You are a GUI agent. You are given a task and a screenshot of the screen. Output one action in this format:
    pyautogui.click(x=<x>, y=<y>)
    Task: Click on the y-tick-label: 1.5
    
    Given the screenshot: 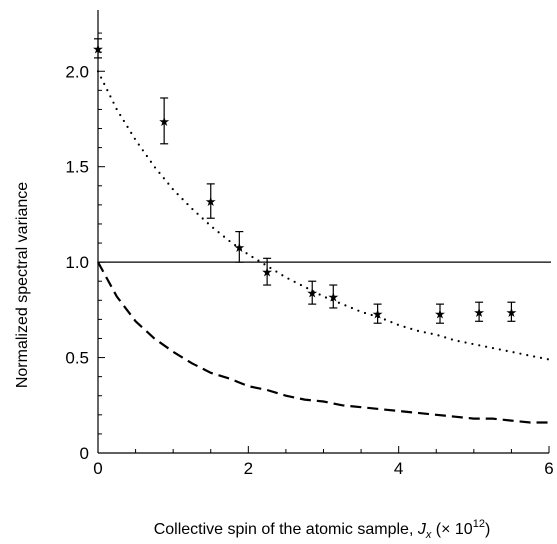 What is the action you would take?
    pyautogui.click(x=77, y=167)
    